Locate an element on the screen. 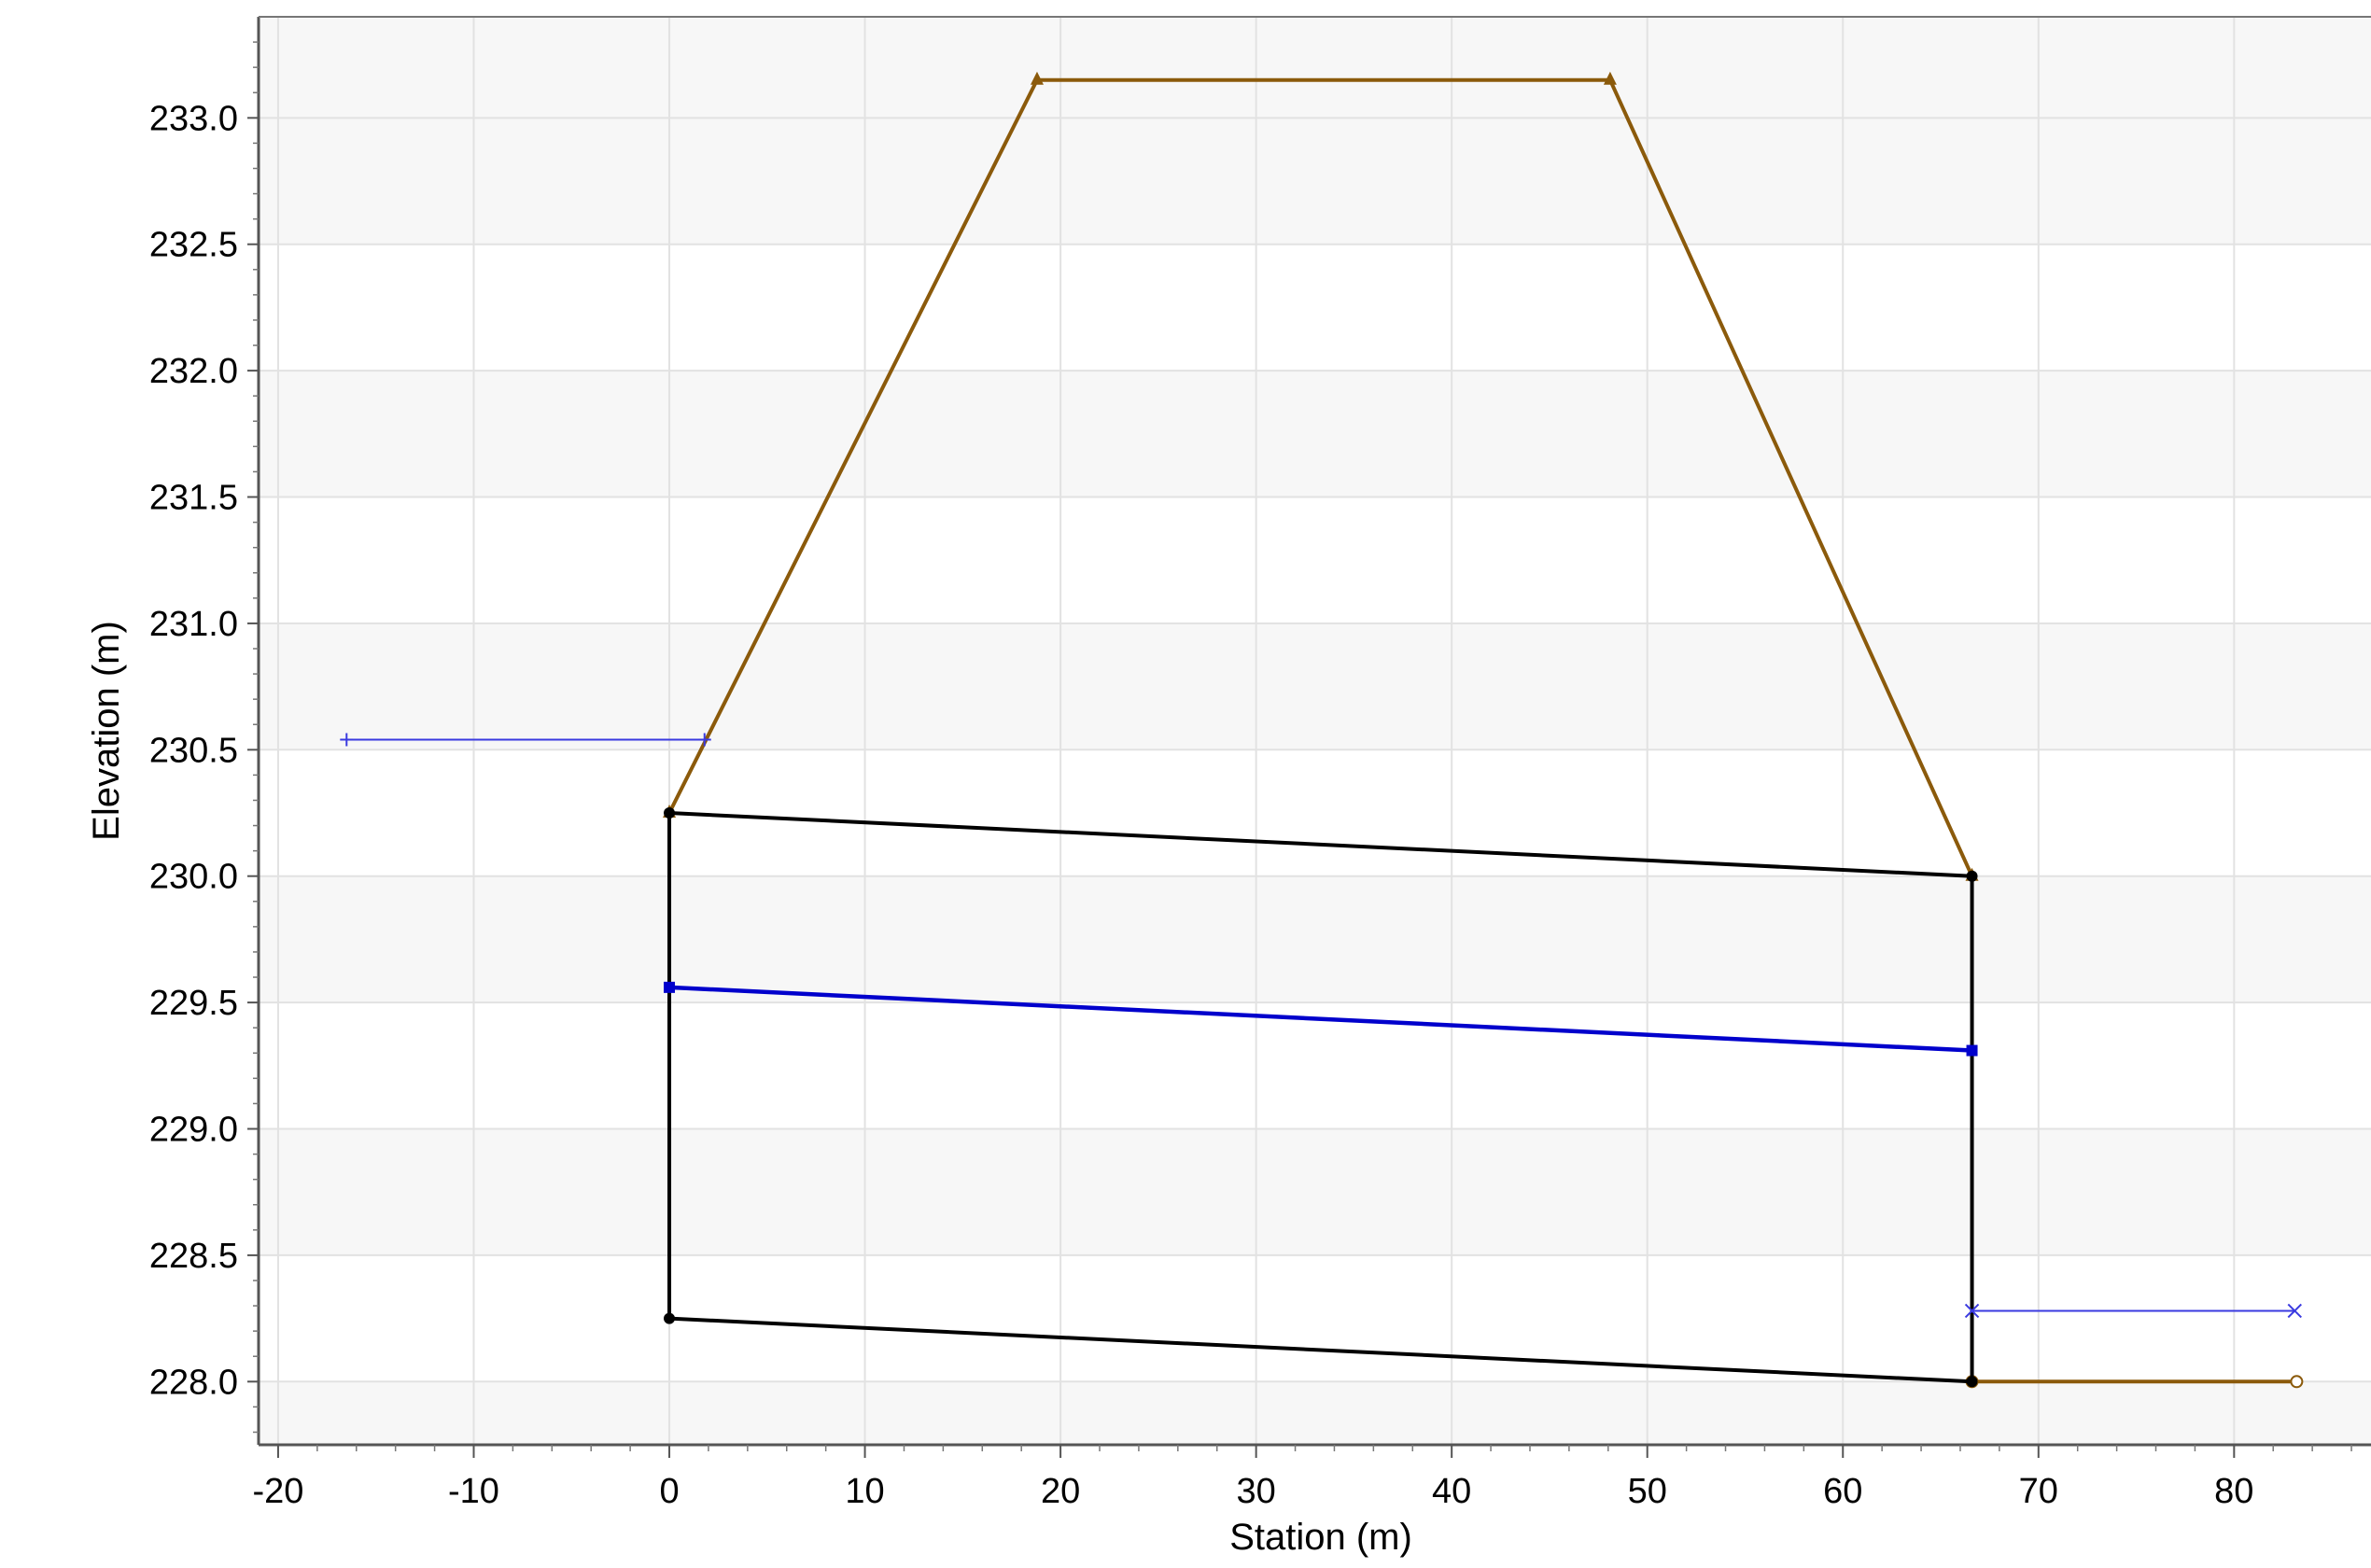  x-tick-label: 0 is located at coordinates (669, 1491).